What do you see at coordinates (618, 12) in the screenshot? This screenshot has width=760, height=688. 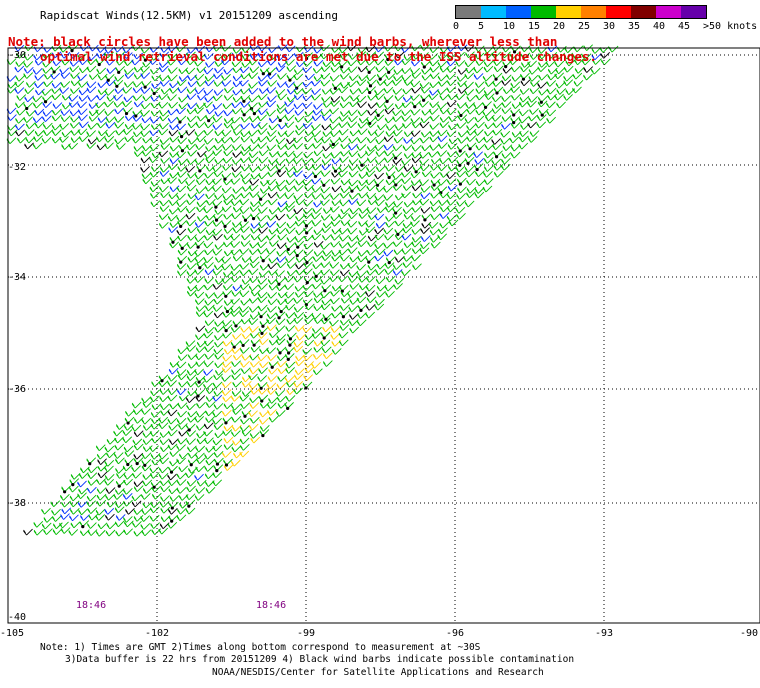 I see `legend-swatch` at bounding box center [618, 12].